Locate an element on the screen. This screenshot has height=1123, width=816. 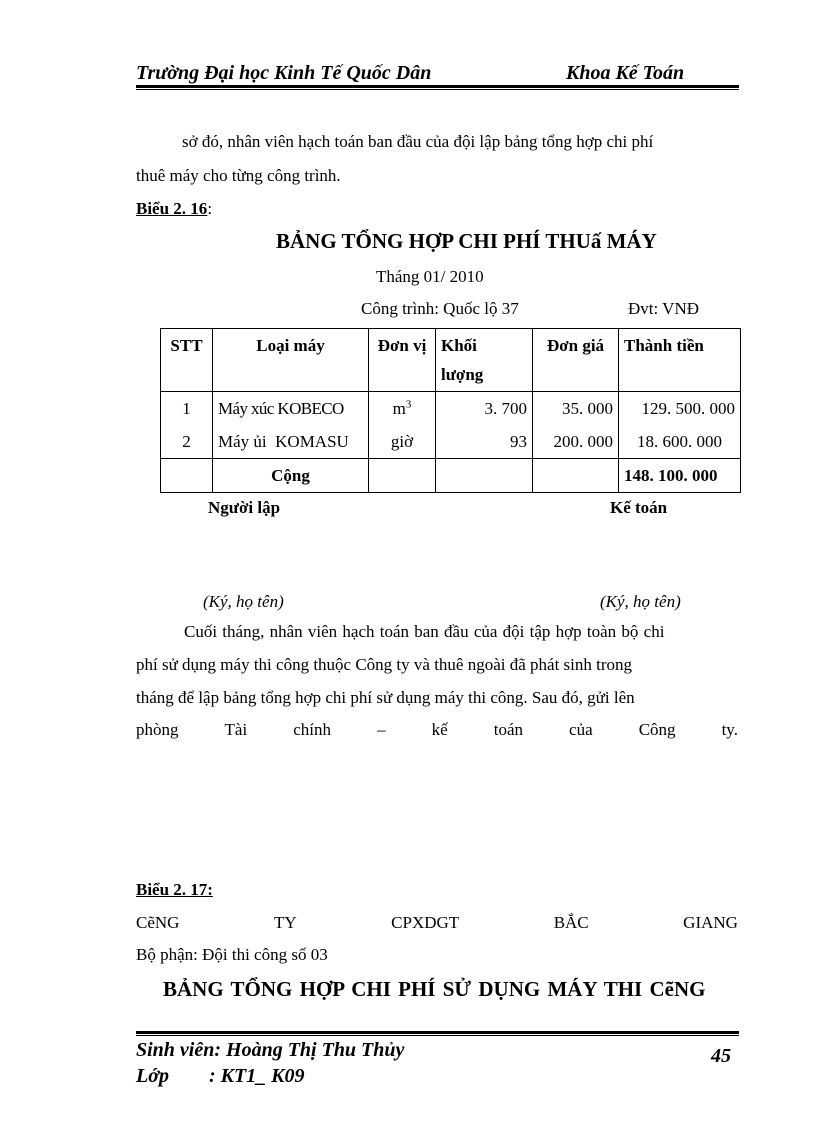
figure-label: Biểu 2. 17: is located at coordinates (174, 889).